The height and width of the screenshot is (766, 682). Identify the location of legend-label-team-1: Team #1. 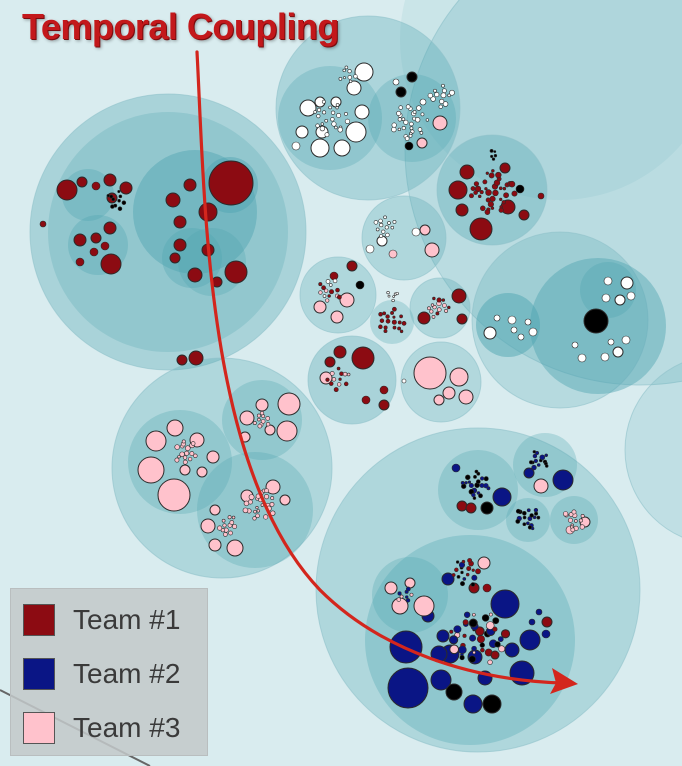
(127, 619).